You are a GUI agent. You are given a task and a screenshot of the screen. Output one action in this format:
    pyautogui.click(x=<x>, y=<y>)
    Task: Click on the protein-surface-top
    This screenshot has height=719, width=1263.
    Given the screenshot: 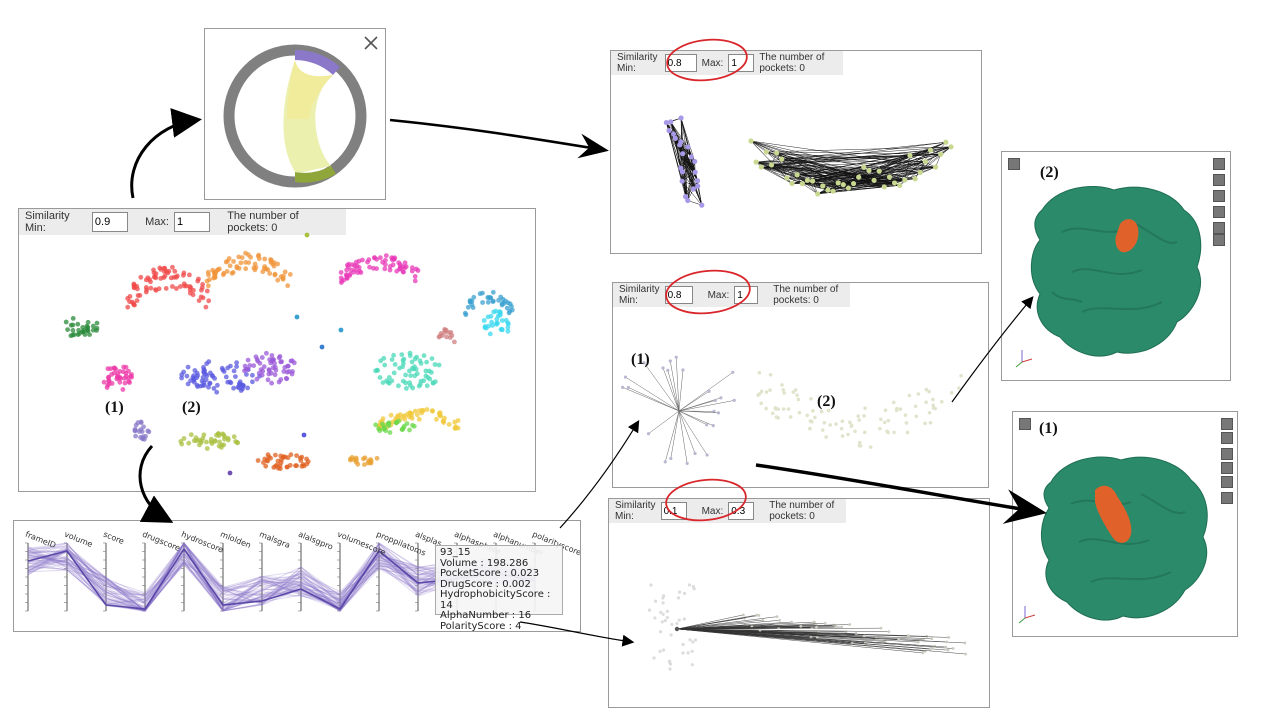 What is the action you would take?
    pyautogui.click(x=1116, y=266)
    